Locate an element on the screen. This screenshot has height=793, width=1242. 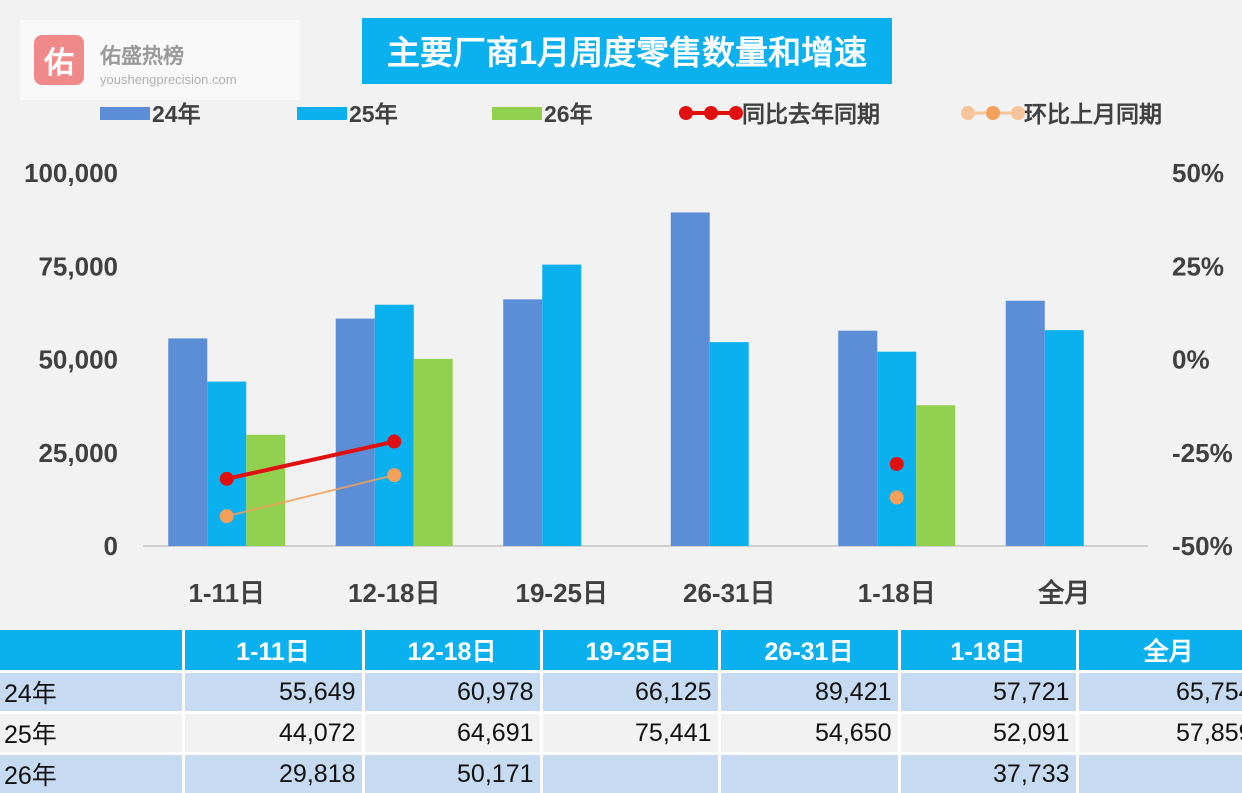
x-tick-label: 1-18日 is located at coordinates (897, 593).